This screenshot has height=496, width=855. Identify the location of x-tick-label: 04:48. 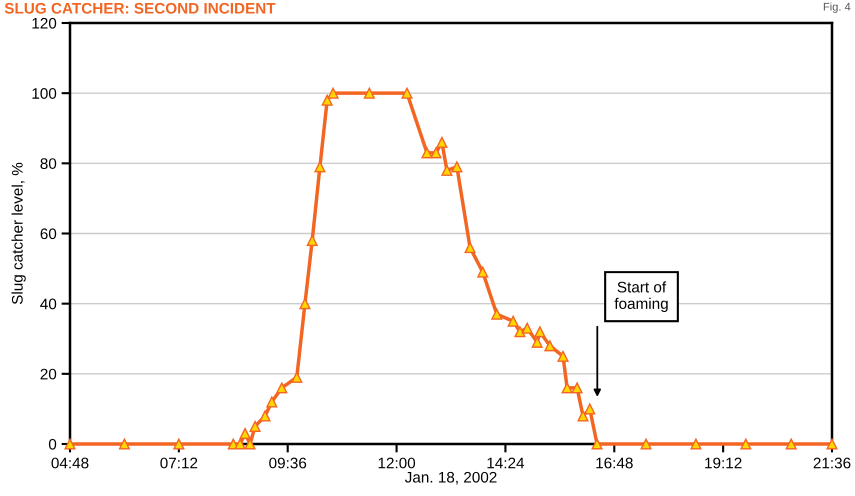
(69, 463).